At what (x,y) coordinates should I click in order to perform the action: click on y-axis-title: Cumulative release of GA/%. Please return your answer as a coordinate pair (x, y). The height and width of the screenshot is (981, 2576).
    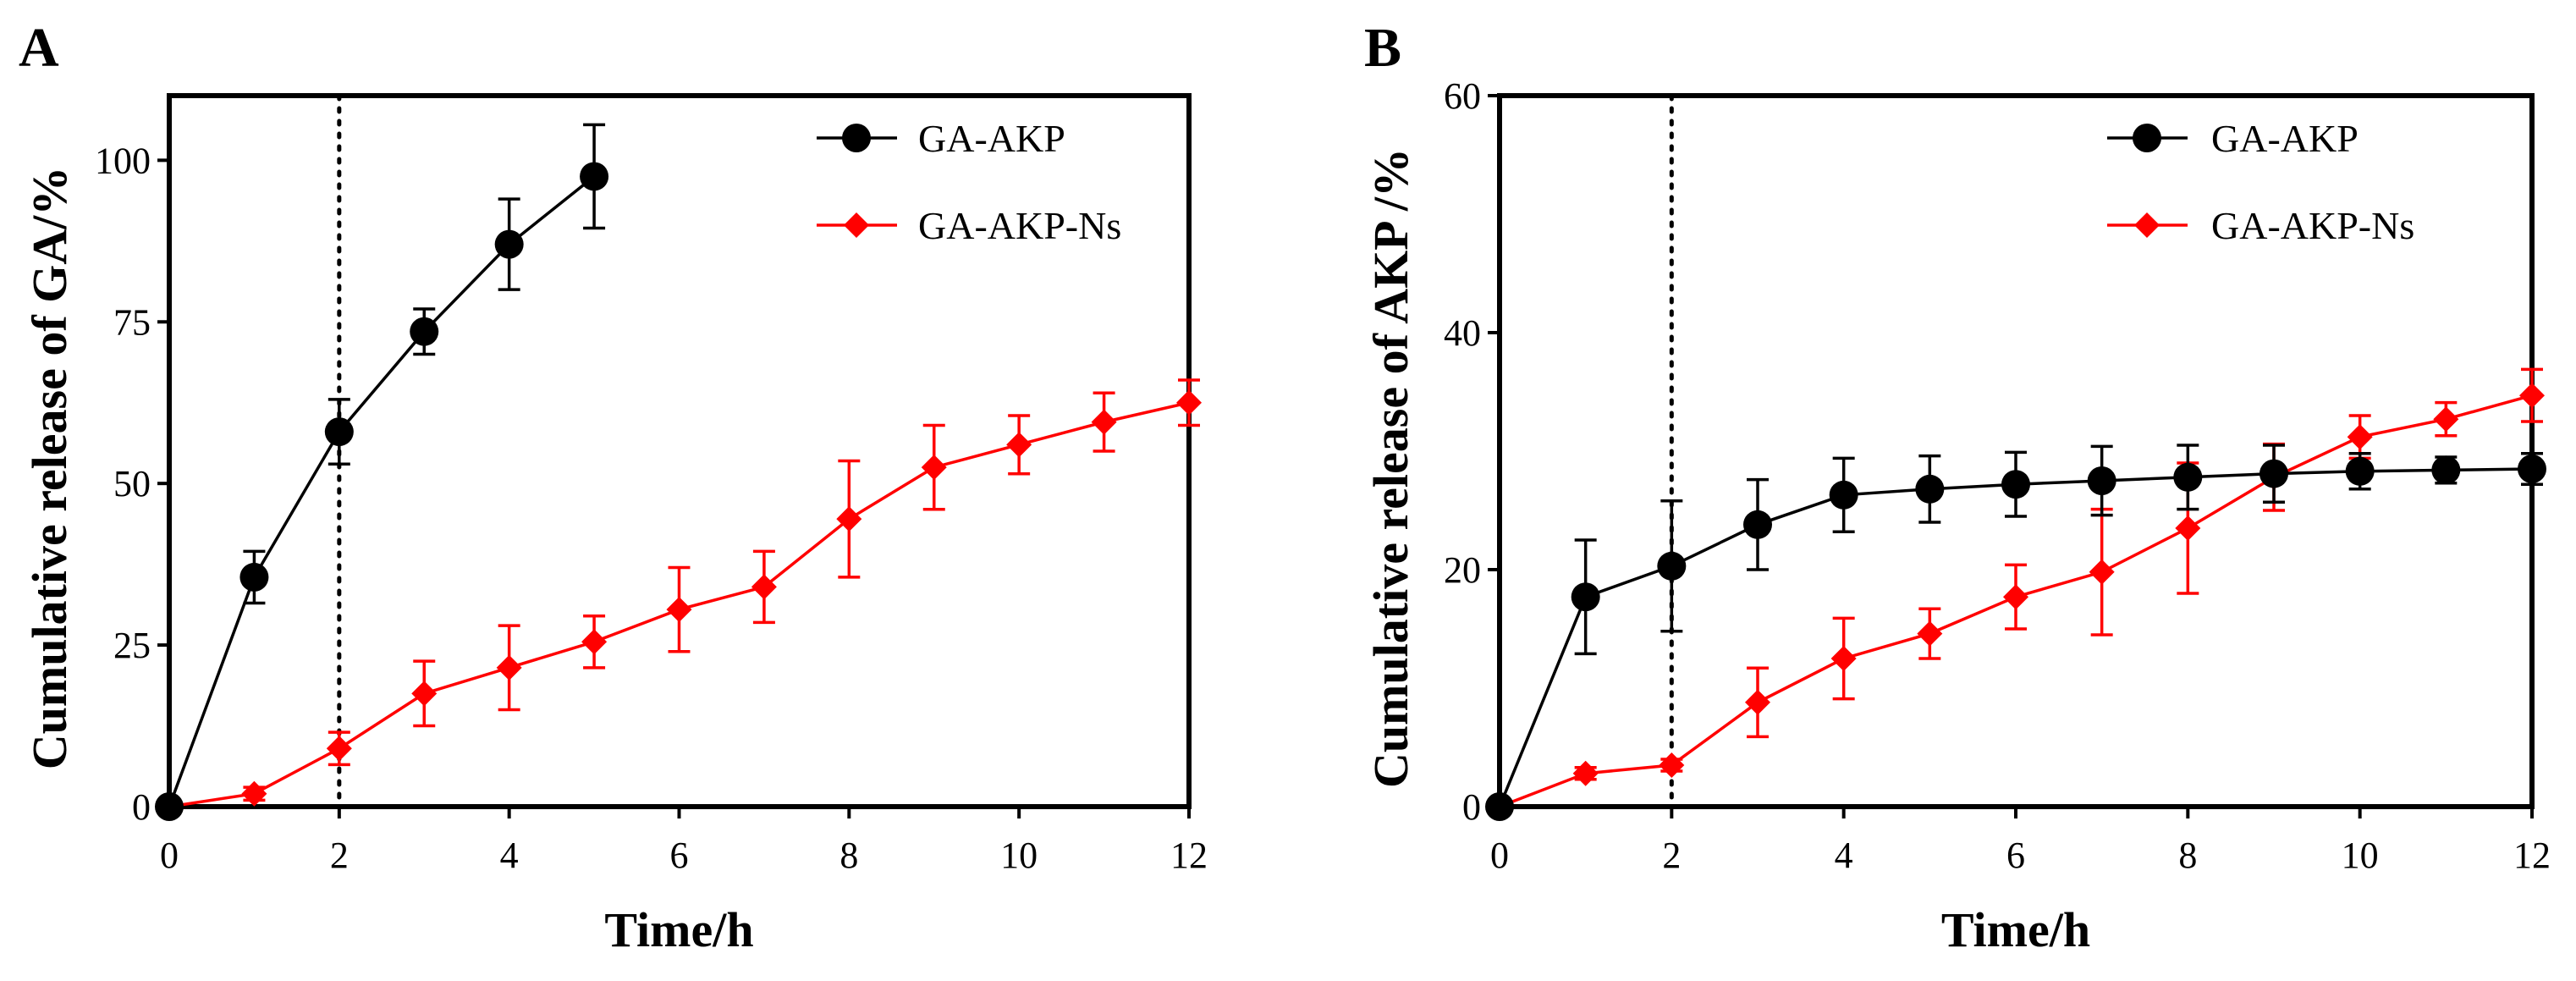
    Looking at the image, I should click on (49, 468).